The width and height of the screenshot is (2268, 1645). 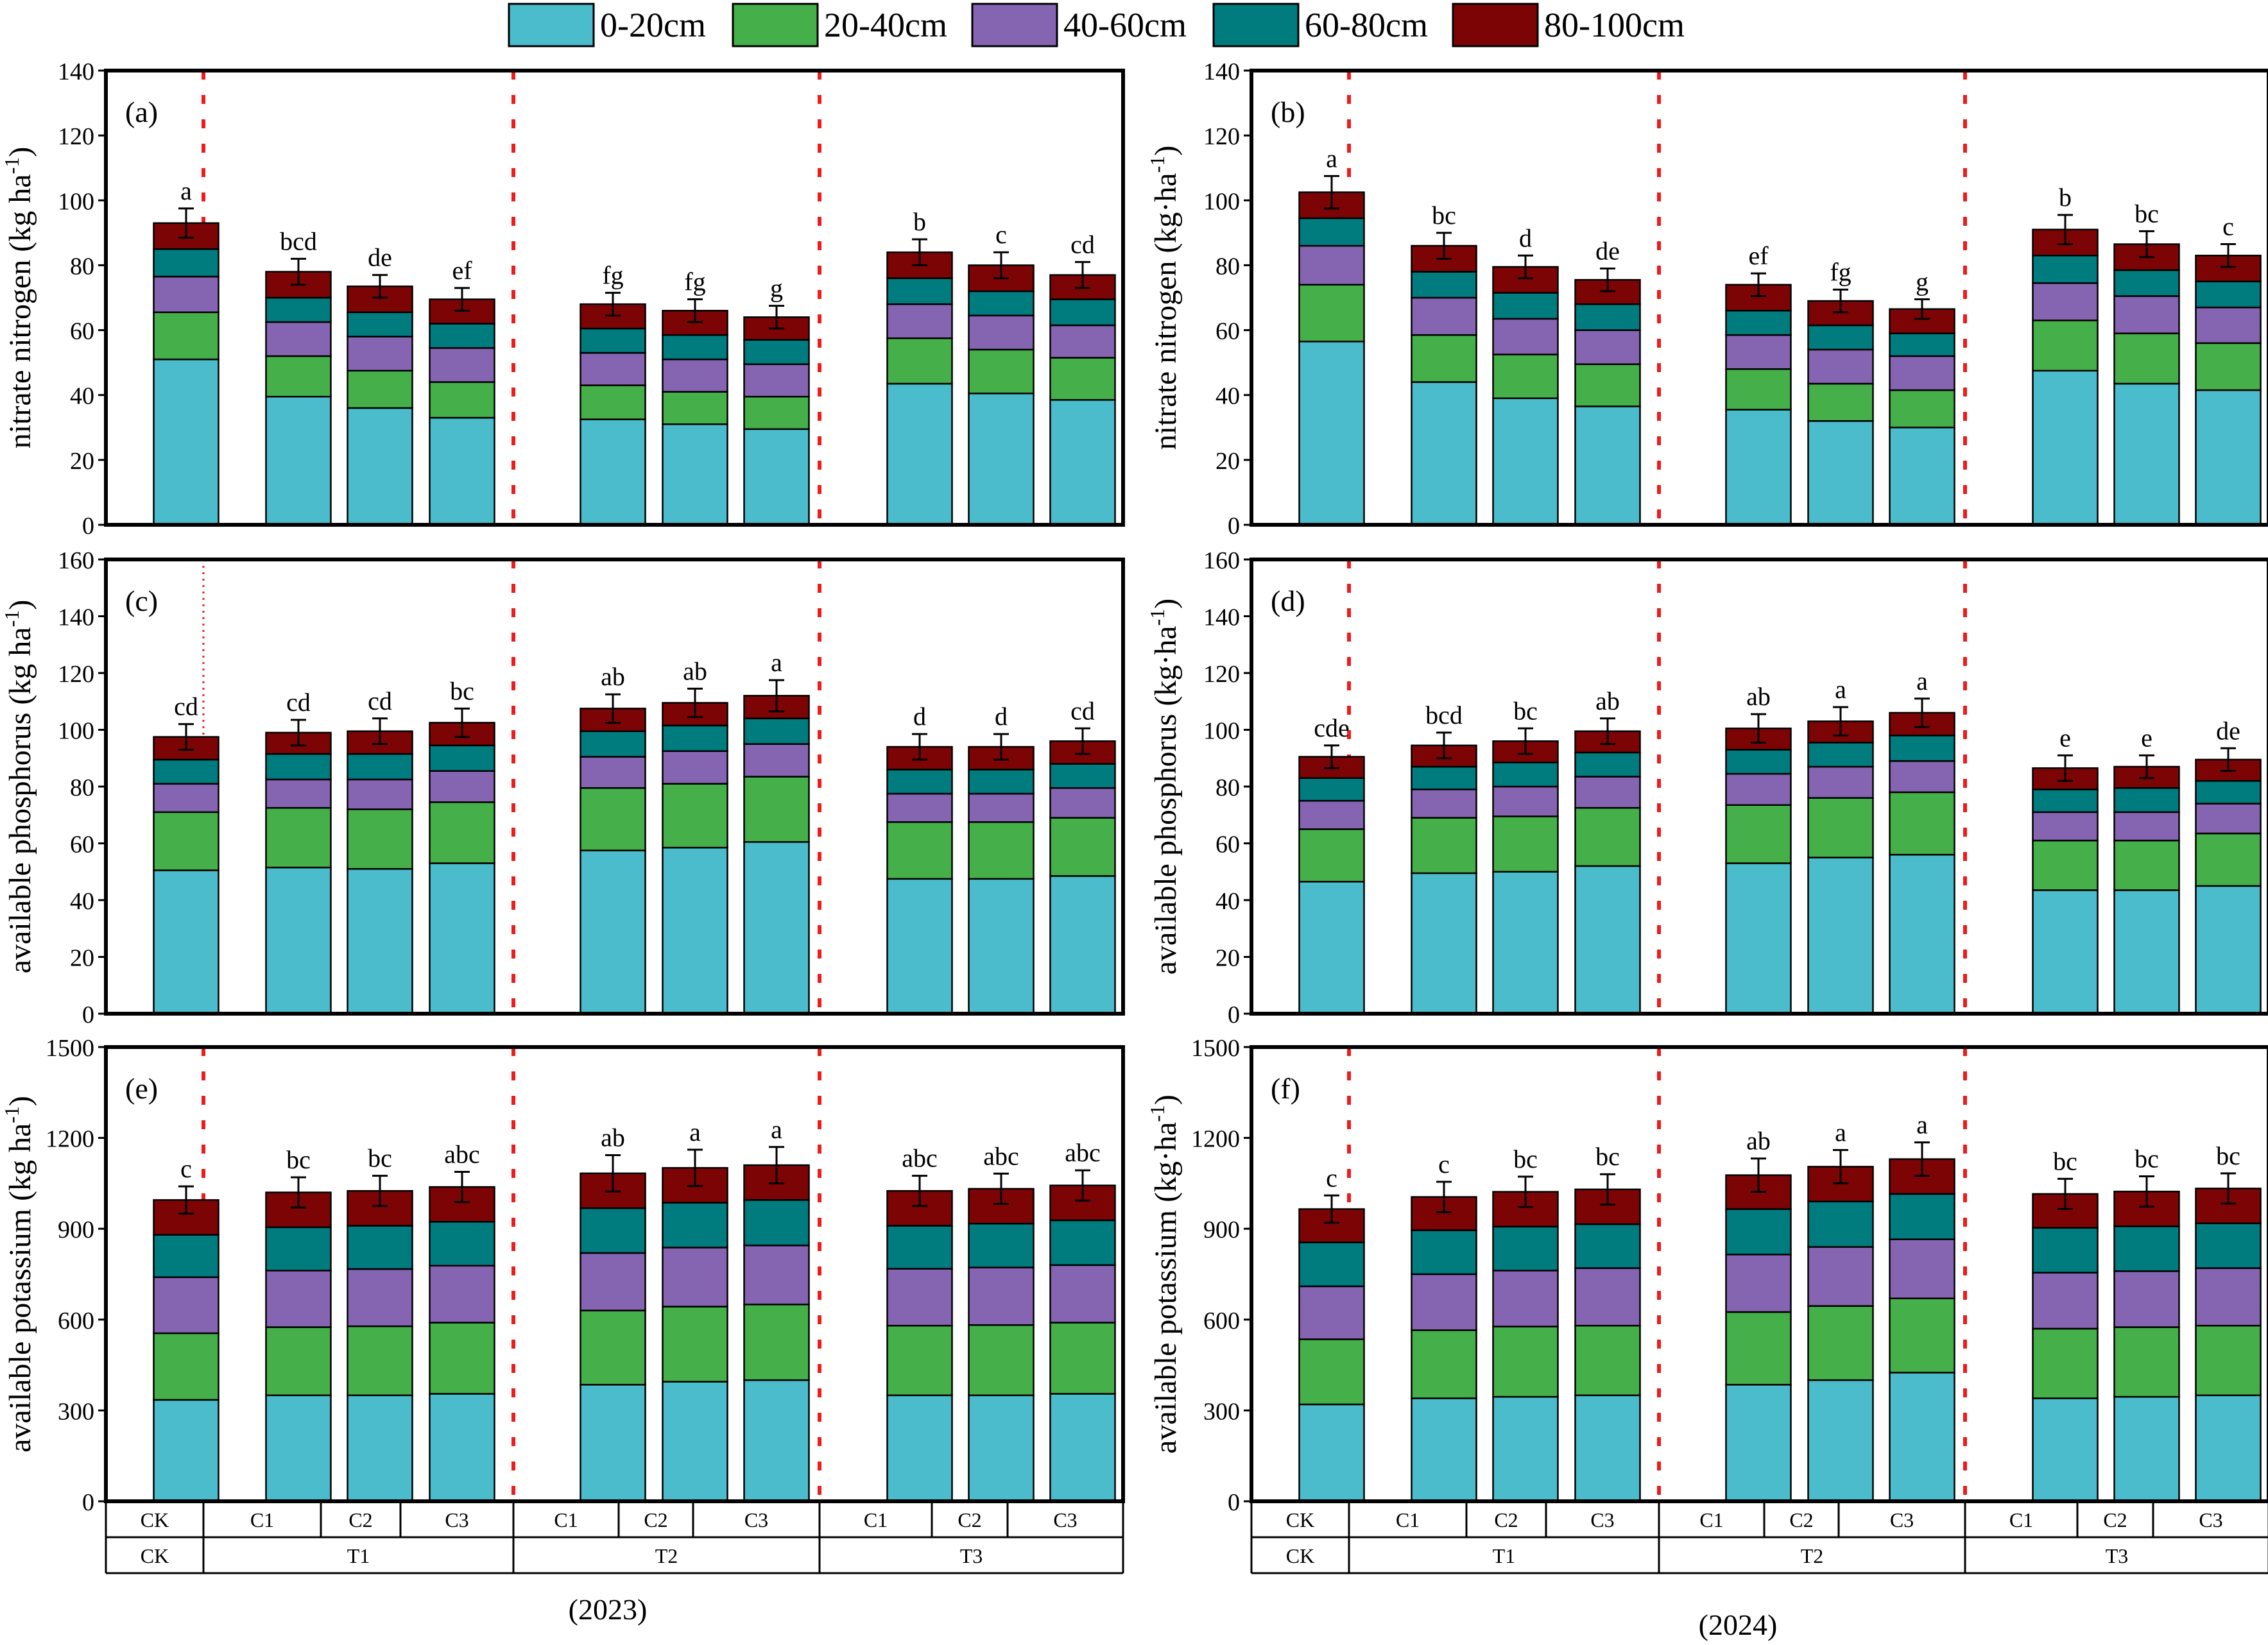 I want to click on y-tick-label: 300, so click(x=1221, y=1411).